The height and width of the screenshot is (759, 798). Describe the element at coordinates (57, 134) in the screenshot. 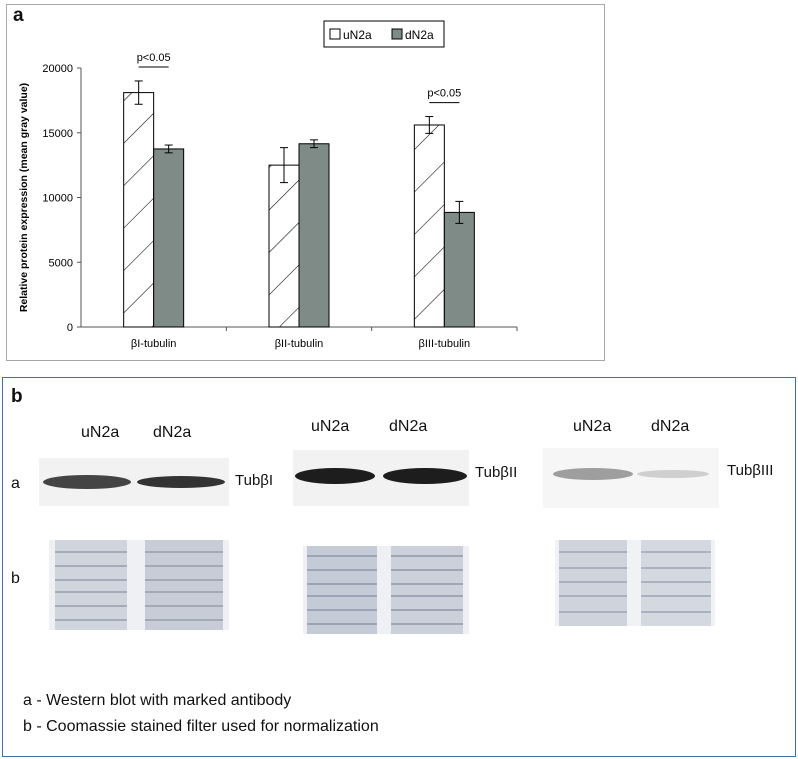

I see `y-tick-label: 15000` at that location.